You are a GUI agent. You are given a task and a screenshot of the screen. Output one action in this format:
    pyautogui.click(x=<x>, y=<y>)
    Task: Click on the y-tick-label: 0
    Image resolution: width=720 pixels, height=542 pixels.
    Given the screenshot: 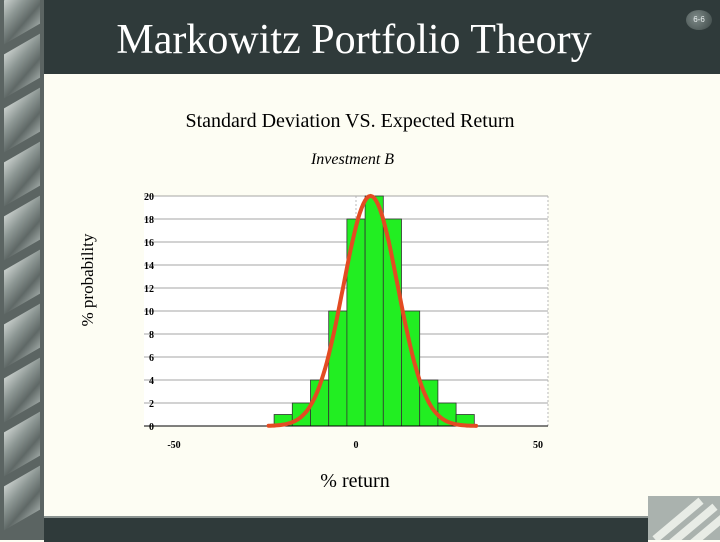 What is the action you would take?
    pyautogui.click(x=151, y=427)
    